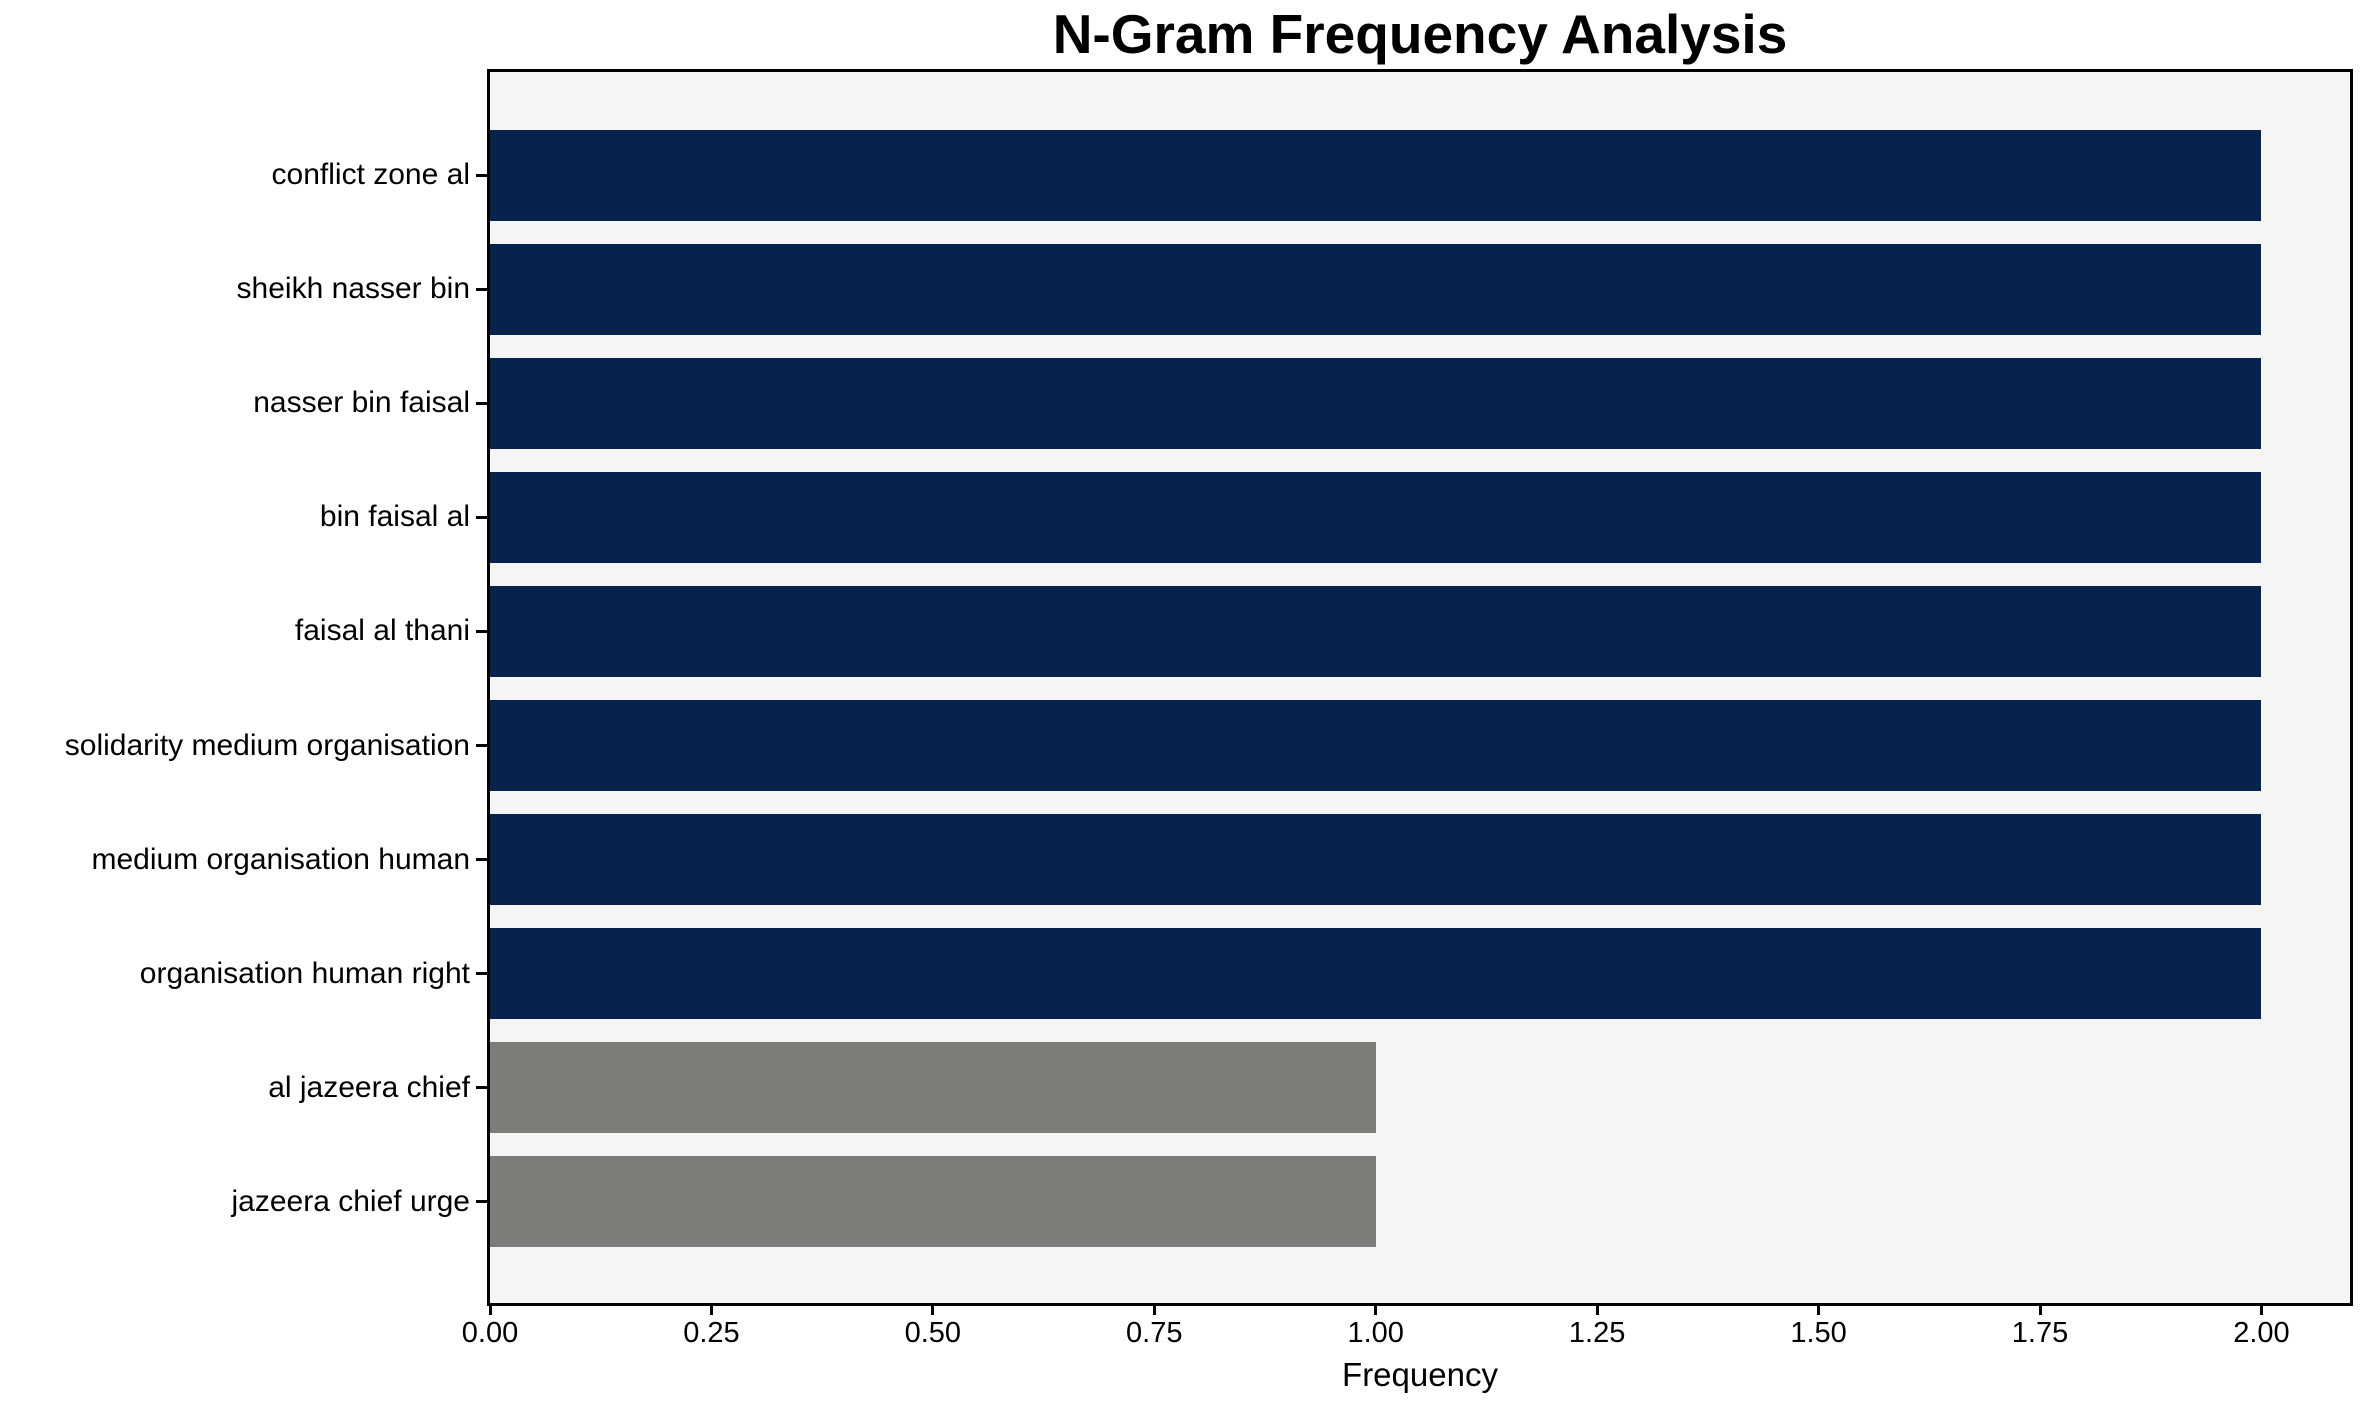 This screenshot has height=1414, width=2369. What do you see at coordinates (2040, 1333) in the screenshot?
I see `x-tick-label: 1.75` at bounding box center [2040, 1333].